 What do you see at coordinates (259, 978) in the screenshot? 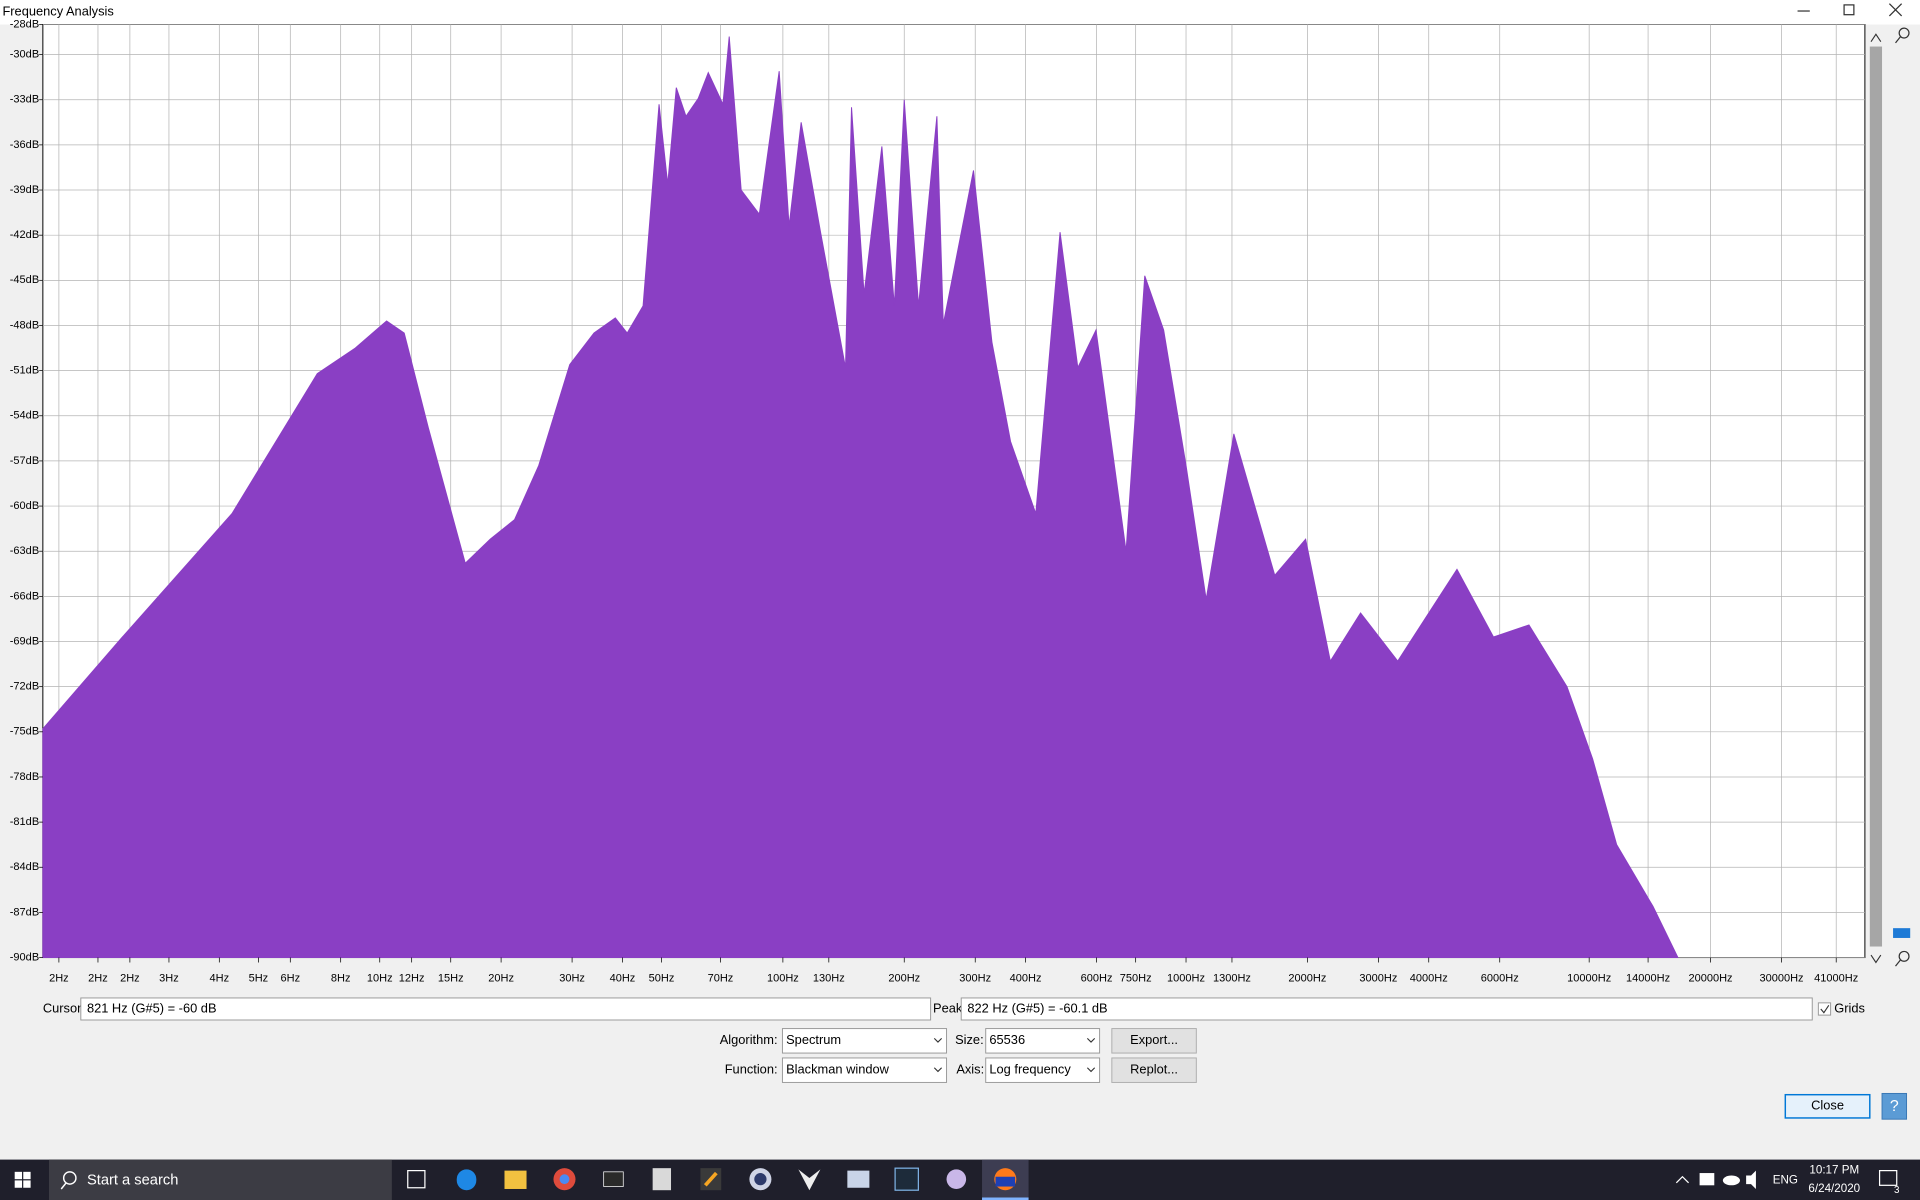
I see `x-tick-label: 5Hz` at bounding box center [259, 978].